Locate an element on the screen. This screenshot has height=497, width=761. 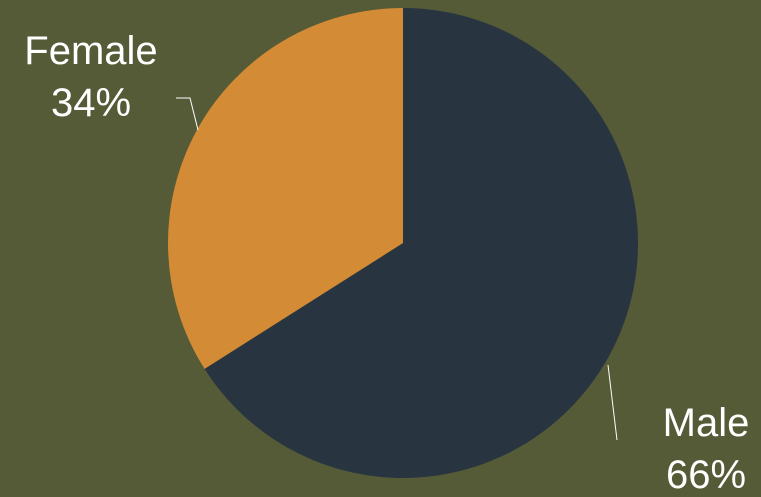
slice-label-value-male: 66% is located at coordinates (706, 475).